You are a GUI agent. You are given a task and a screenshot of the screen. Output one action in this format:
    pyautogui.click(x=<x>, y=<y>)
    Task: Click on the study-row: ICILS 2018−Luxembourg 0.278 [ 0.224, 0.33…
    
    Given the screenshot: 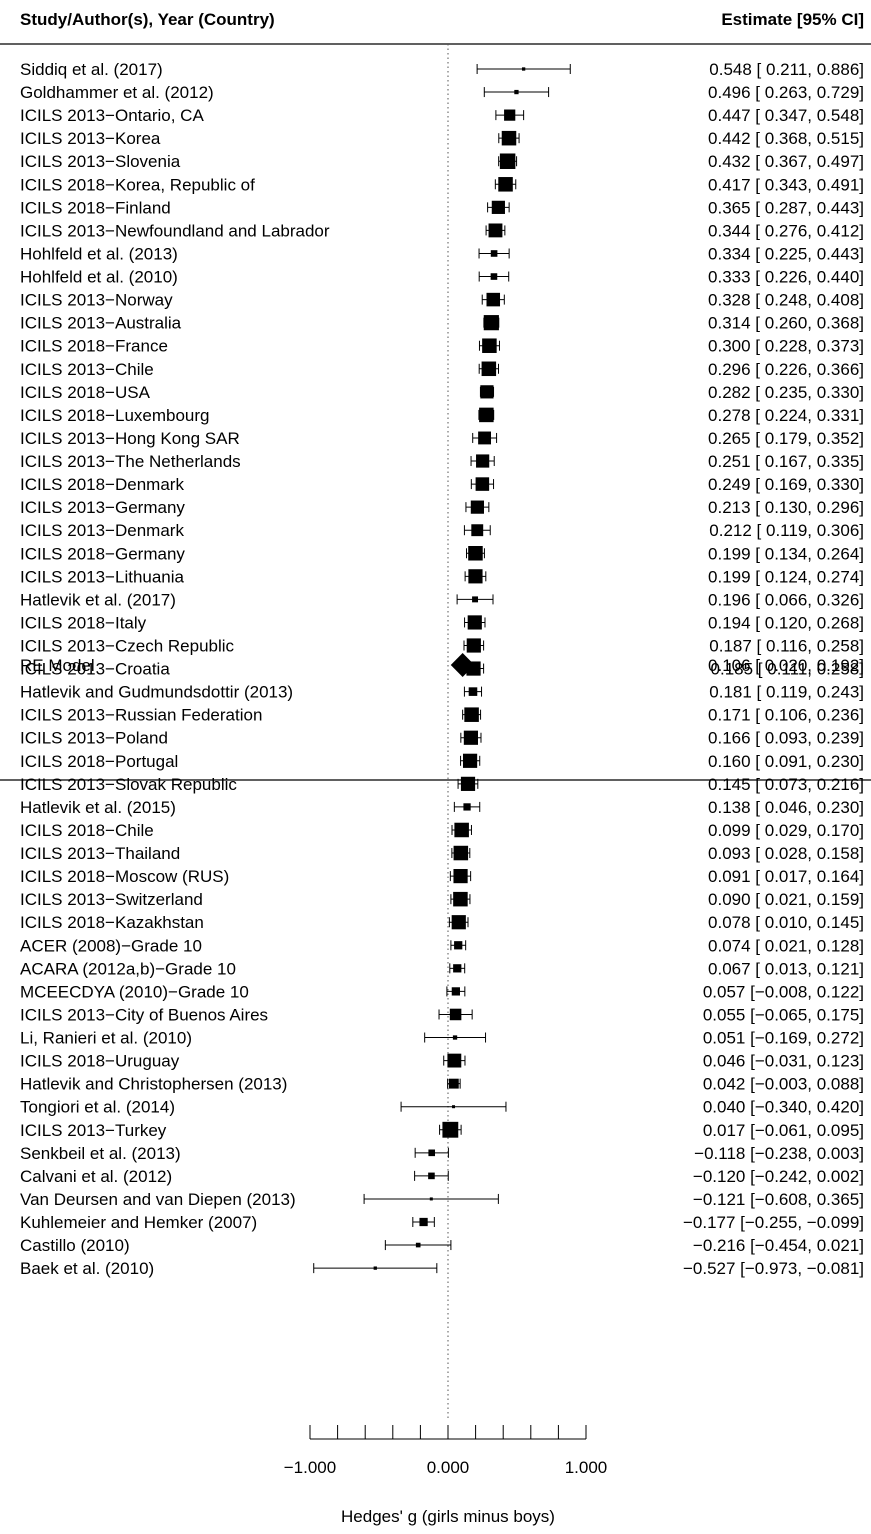 What is the action you would take?
    pyautogui.click(x=442, y=415)
    